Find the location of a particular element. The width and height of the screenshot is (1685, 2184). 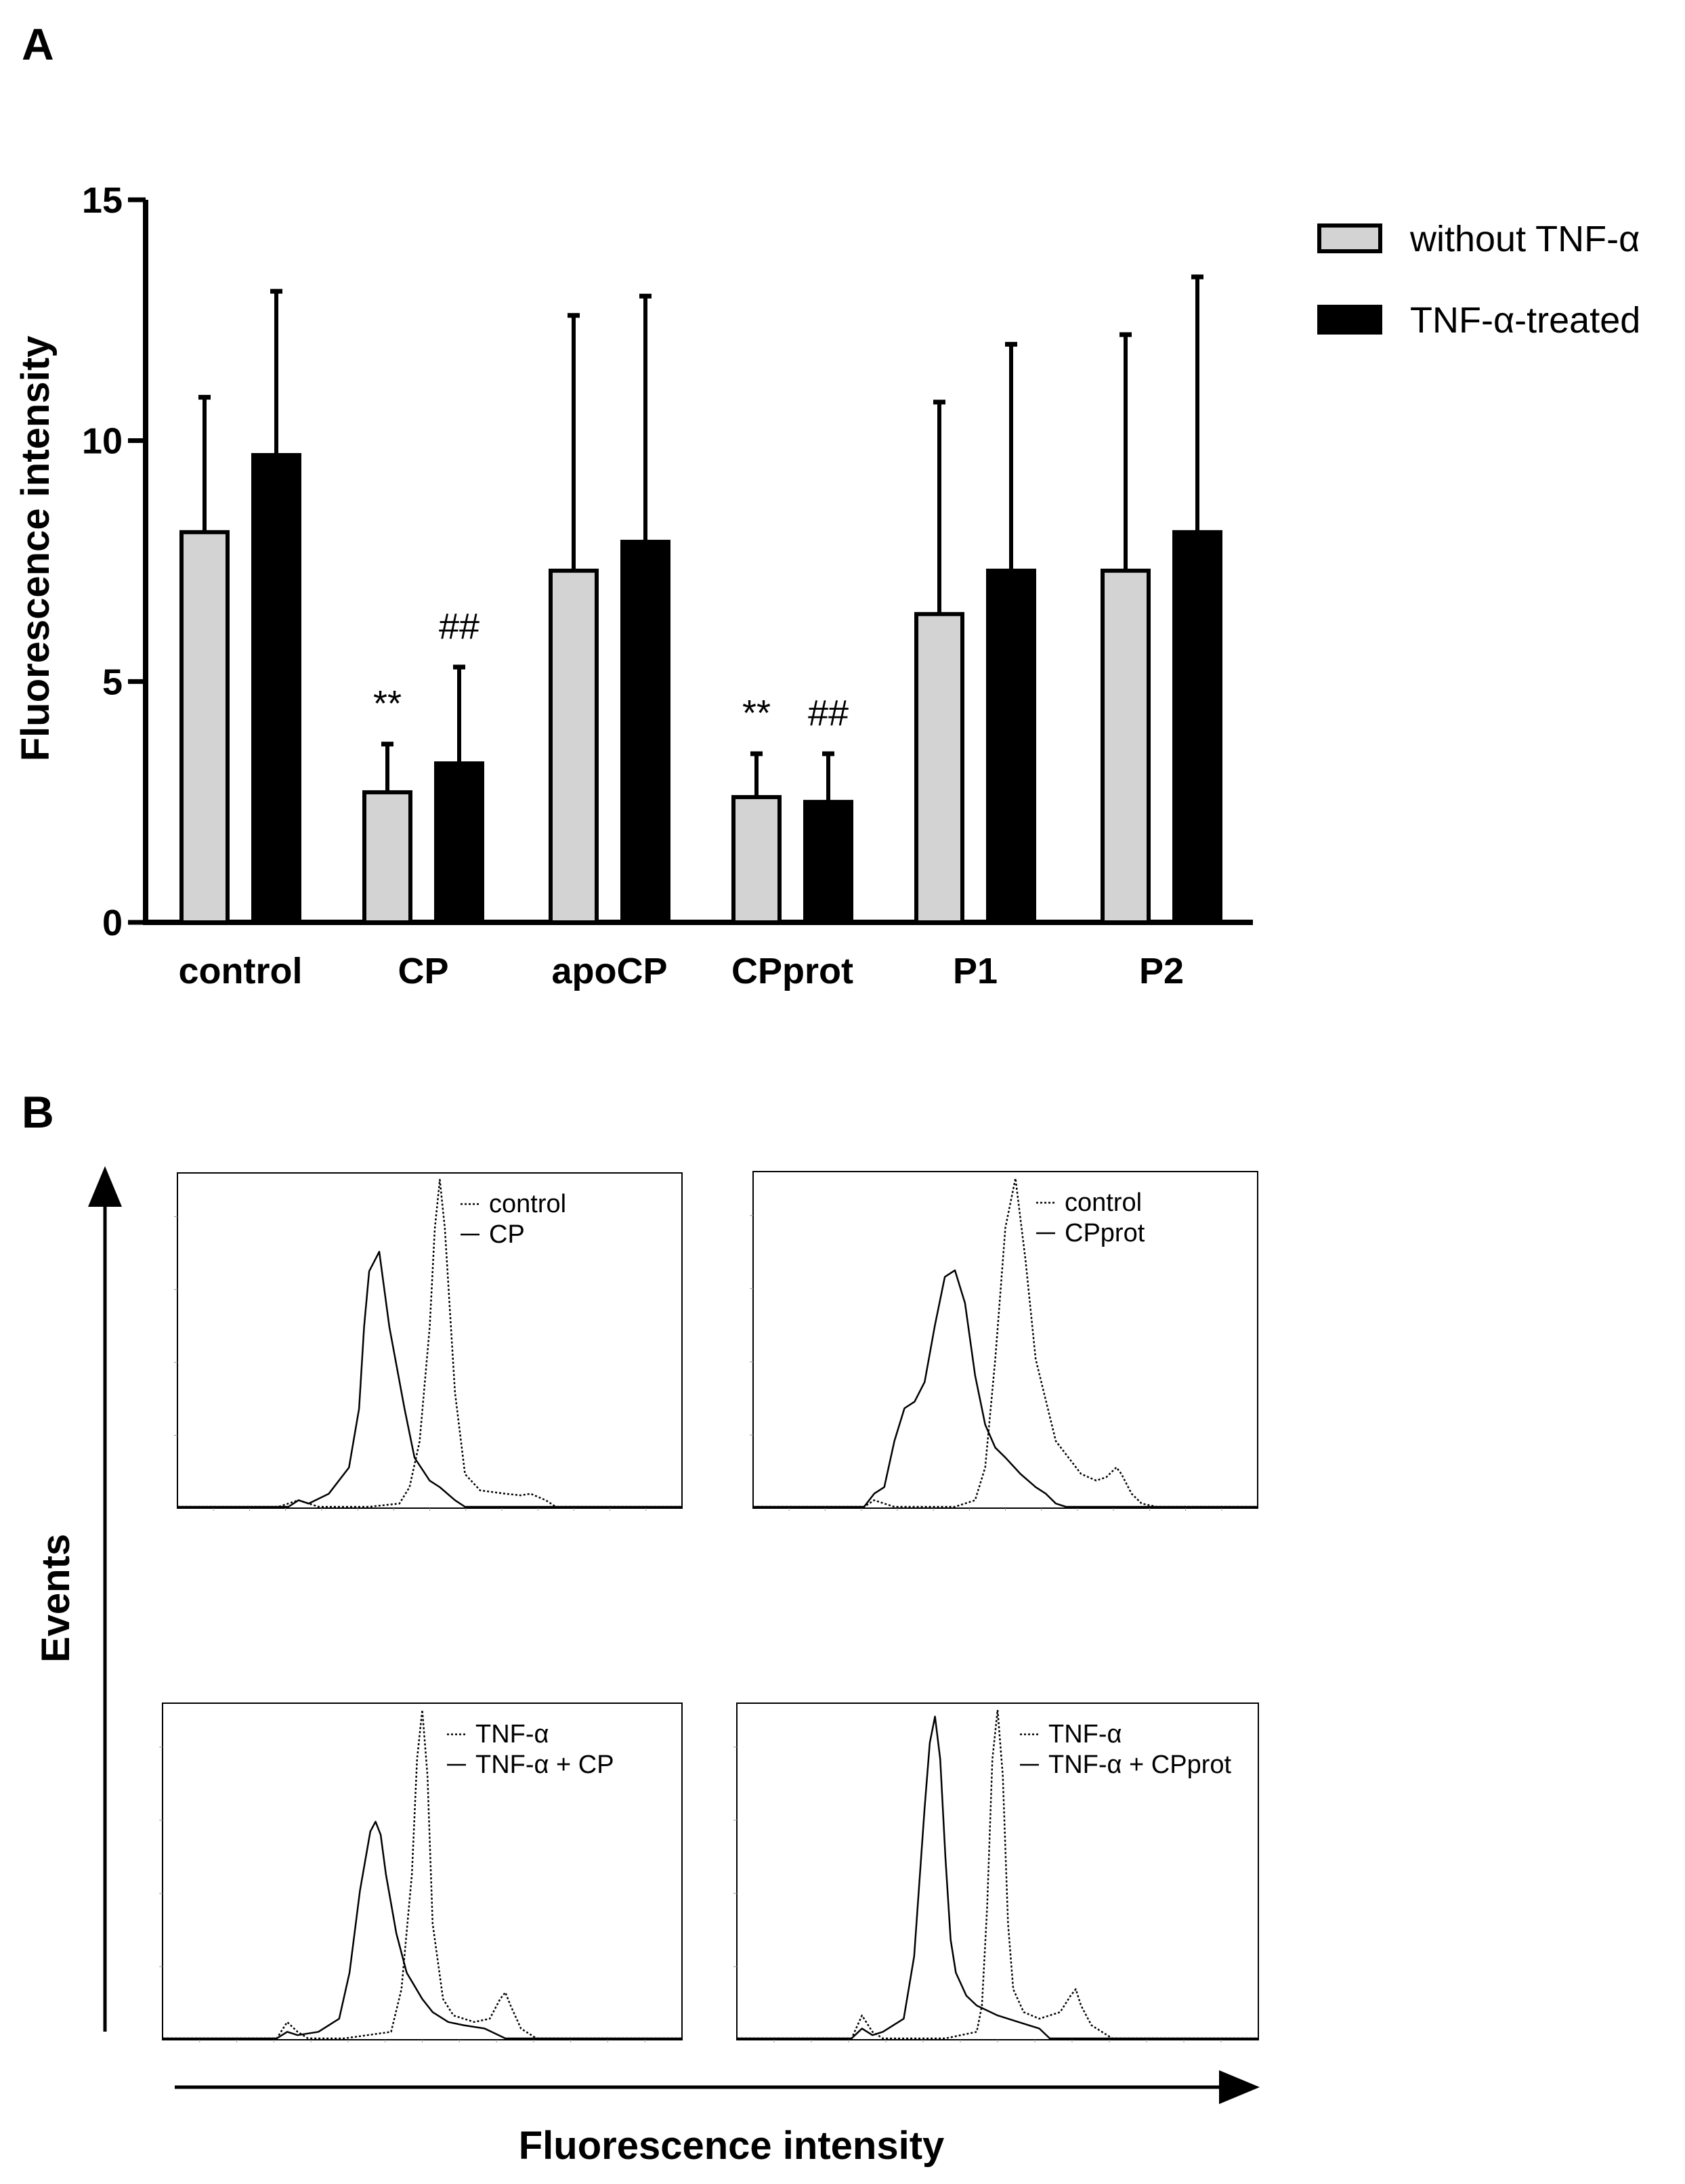

category-label: control is located at coordinates (241, 971).